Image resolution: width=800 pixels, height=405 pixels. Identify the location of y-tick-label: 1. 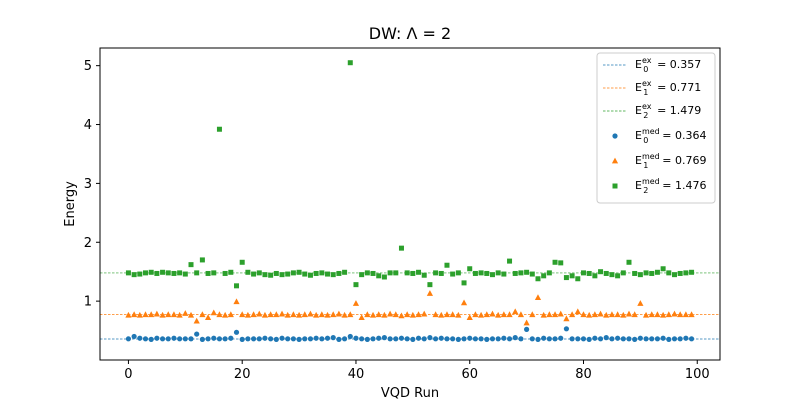
(88, 302).